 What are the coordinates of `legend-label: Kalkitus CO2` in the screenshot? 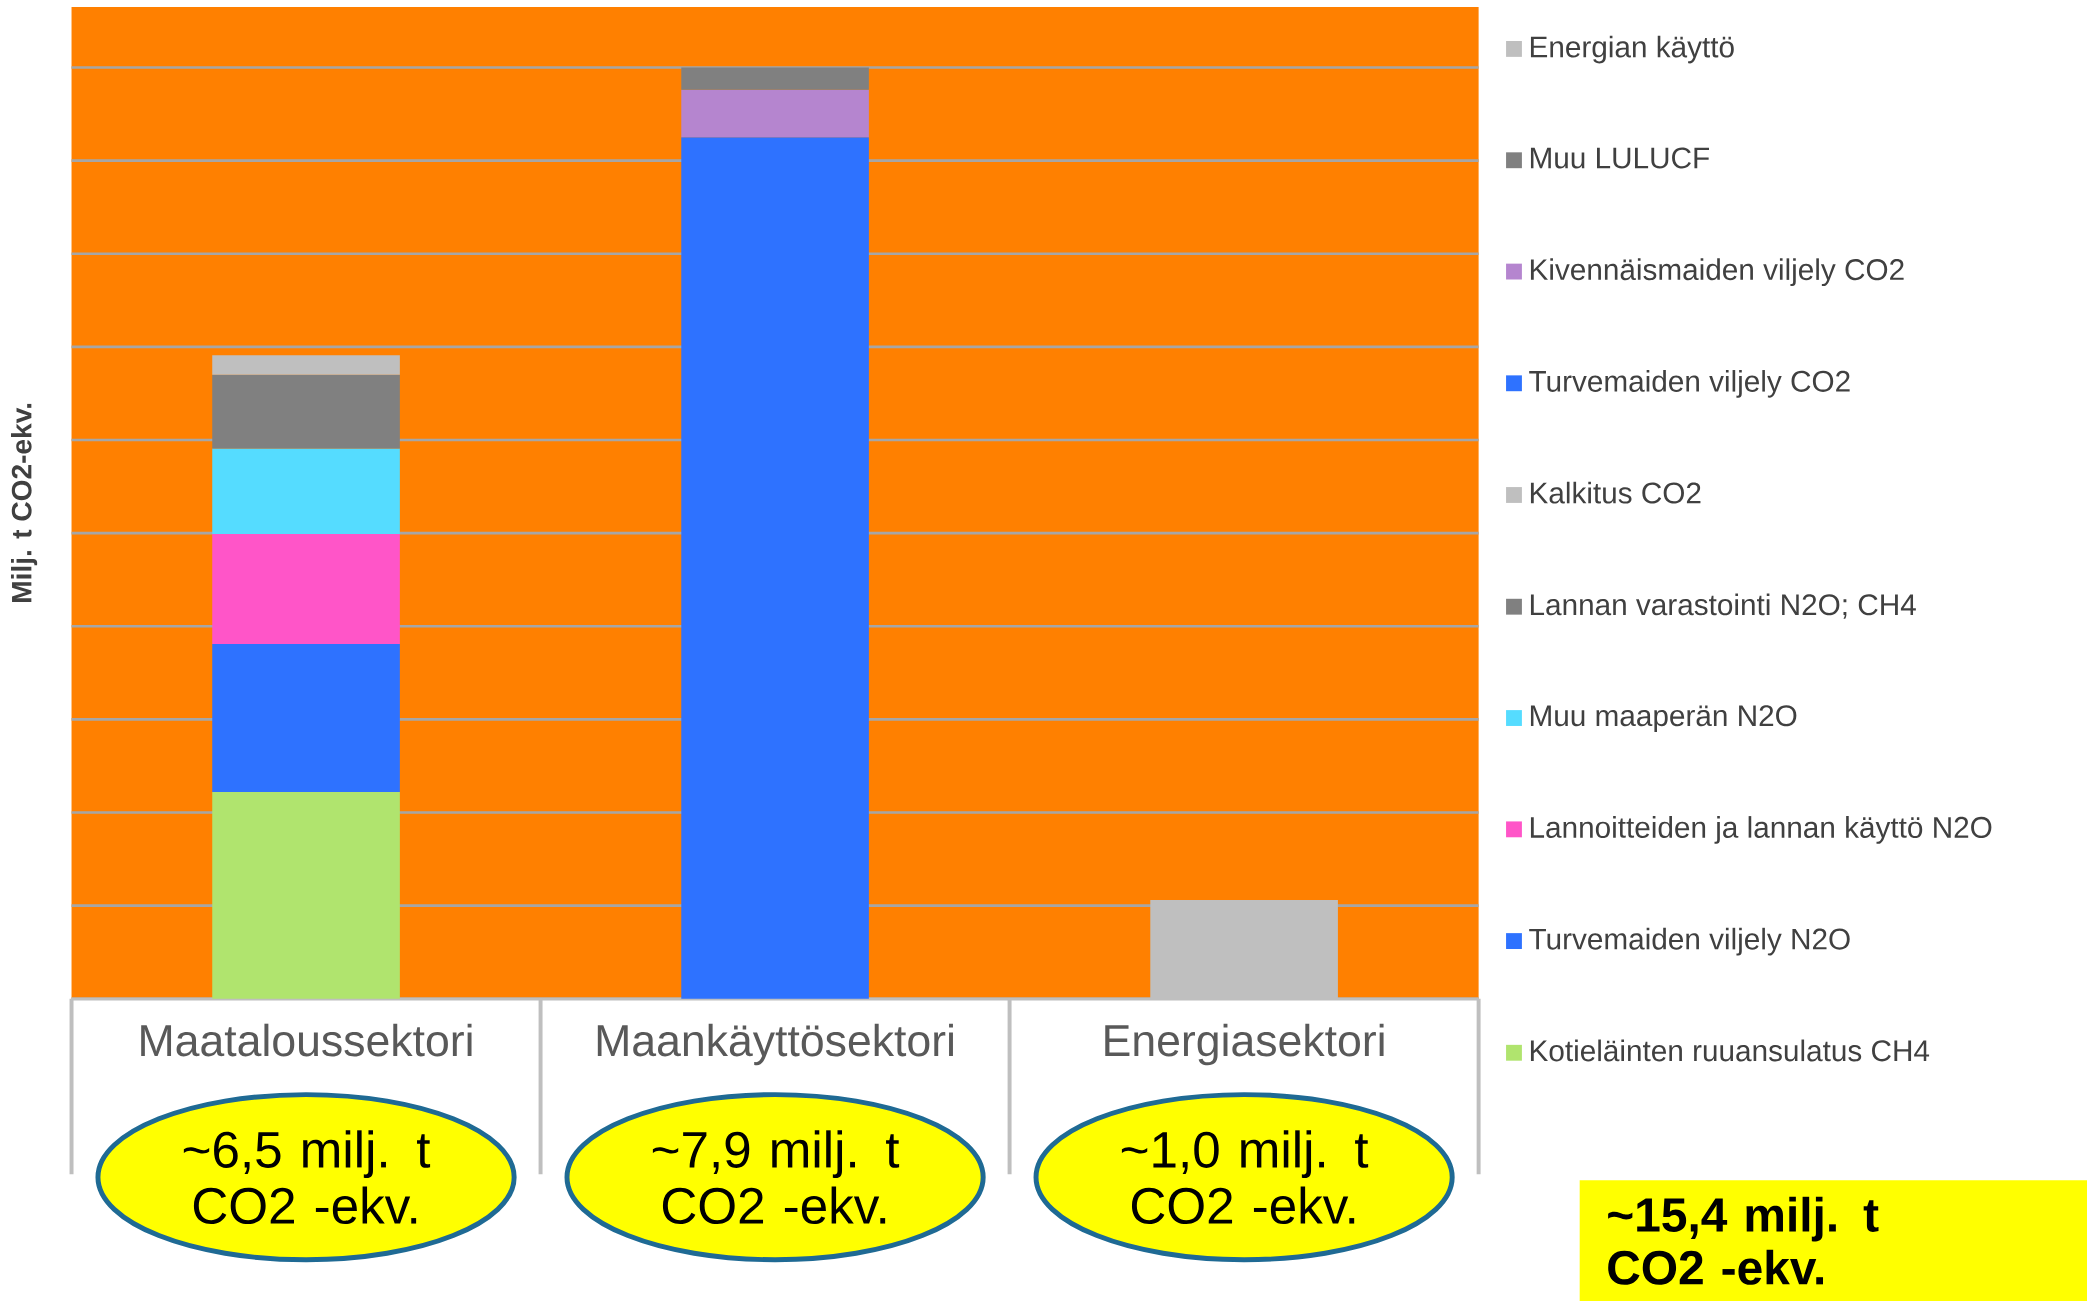 It's located at (1615, 492).